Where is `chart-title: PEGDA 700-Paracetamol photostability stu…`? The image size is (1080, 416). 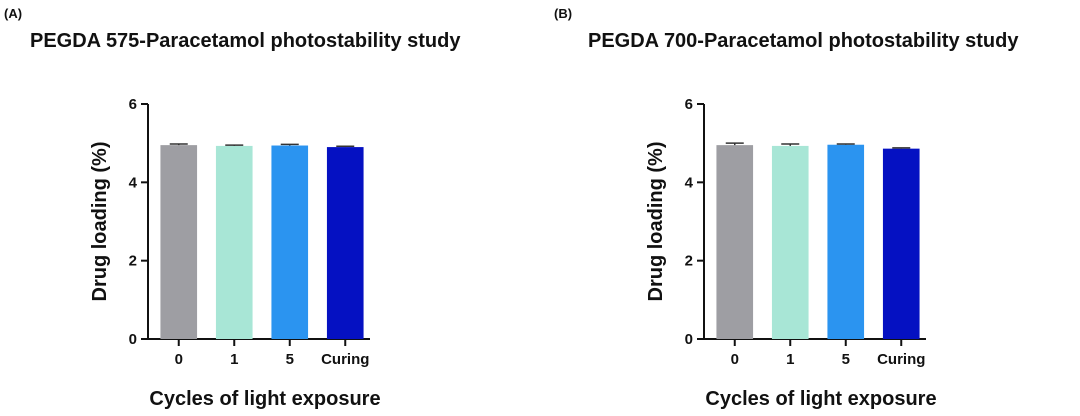
chart-title: PEGDA 700-Paracetamol photostability stu… is located at coordinates (803, 41).